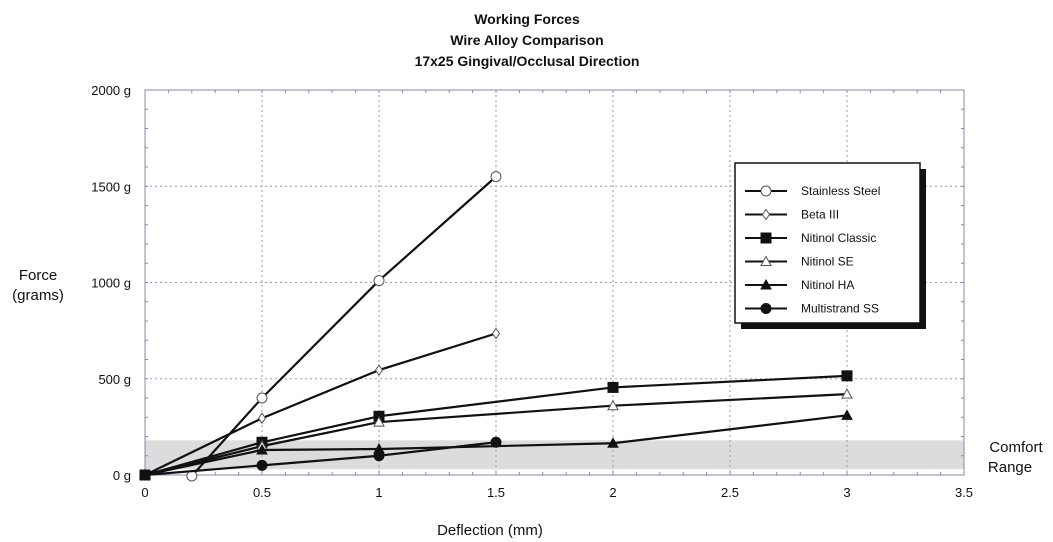  I want to click on legend-item: Nitinol SE, so click(799, 262).